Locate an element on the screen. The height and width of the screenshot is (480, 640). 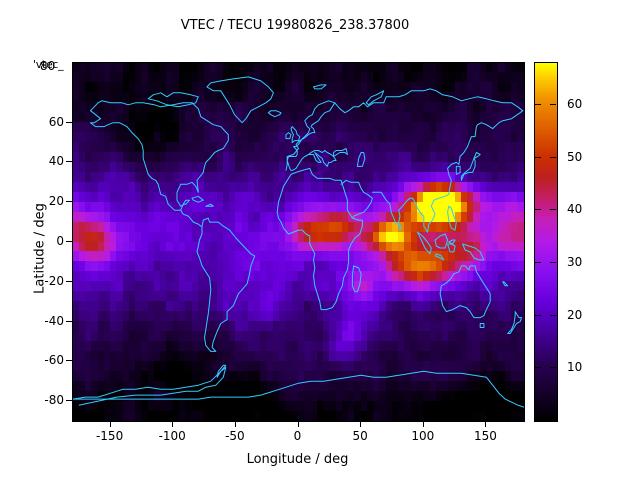
corner-annotation-overlap-label: 80 is located at coordinates (48, 66).